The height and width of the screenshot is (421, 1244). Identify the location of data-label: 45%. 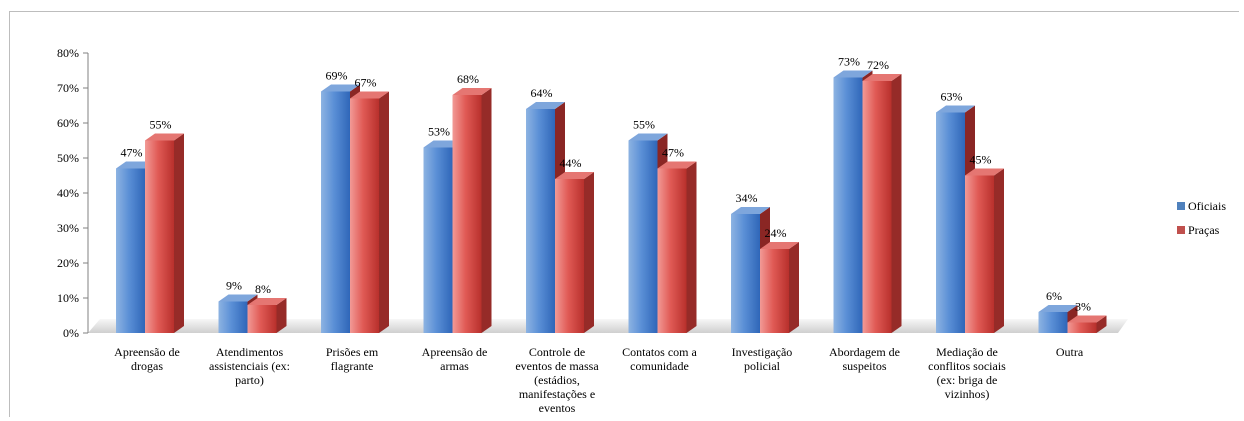
(981, 160).